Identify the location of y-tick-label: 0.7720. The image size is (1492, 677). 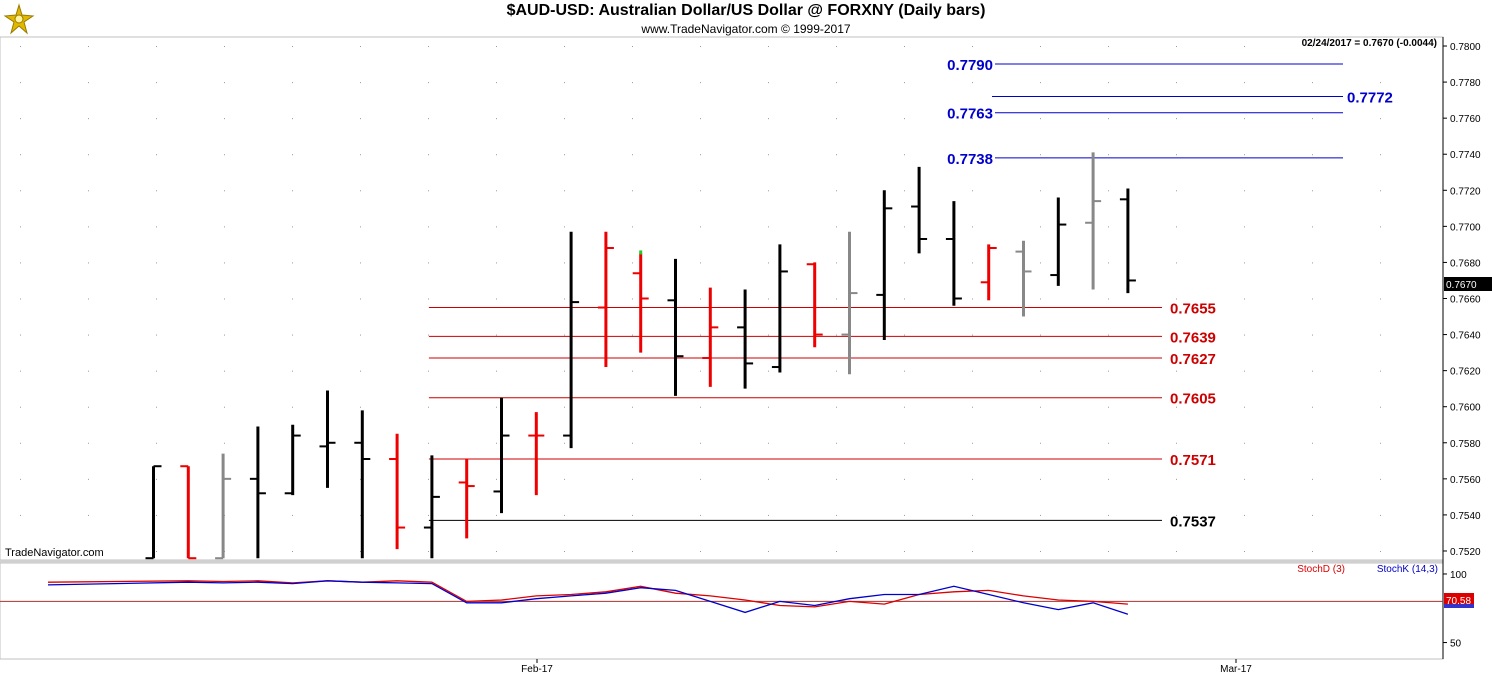
(1465, 191).